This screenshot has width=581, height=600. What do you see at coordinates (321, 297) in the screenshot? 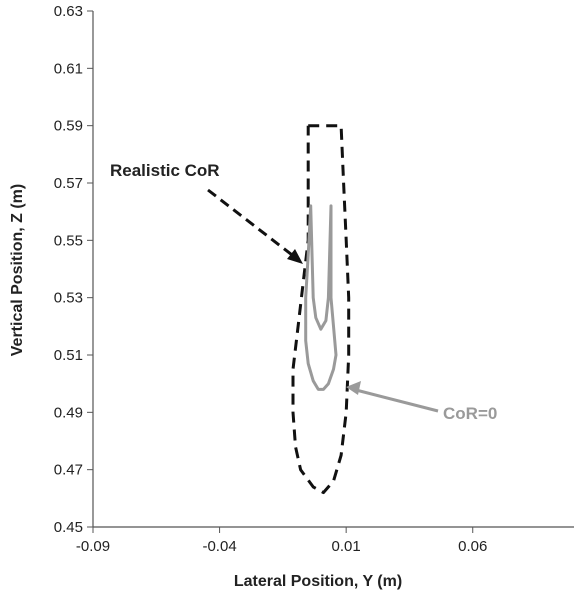
I see `series-cor-zero-line` at bounding box center [321, 297].